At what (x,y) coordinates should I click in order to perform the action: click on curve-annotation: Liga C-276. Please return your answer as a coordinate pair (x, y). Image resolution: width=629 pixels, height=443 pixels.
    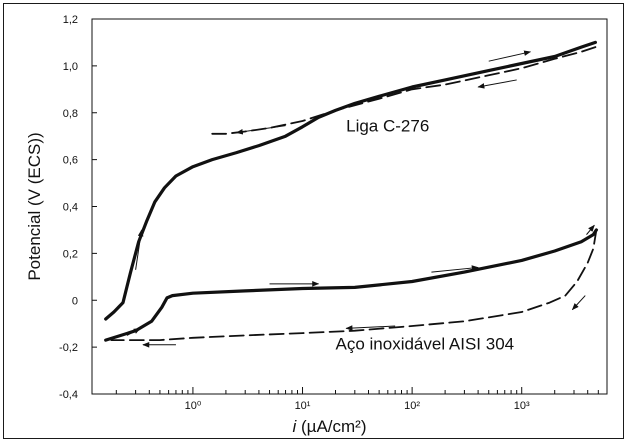
    Looking at the image, I should click on (387, 126).